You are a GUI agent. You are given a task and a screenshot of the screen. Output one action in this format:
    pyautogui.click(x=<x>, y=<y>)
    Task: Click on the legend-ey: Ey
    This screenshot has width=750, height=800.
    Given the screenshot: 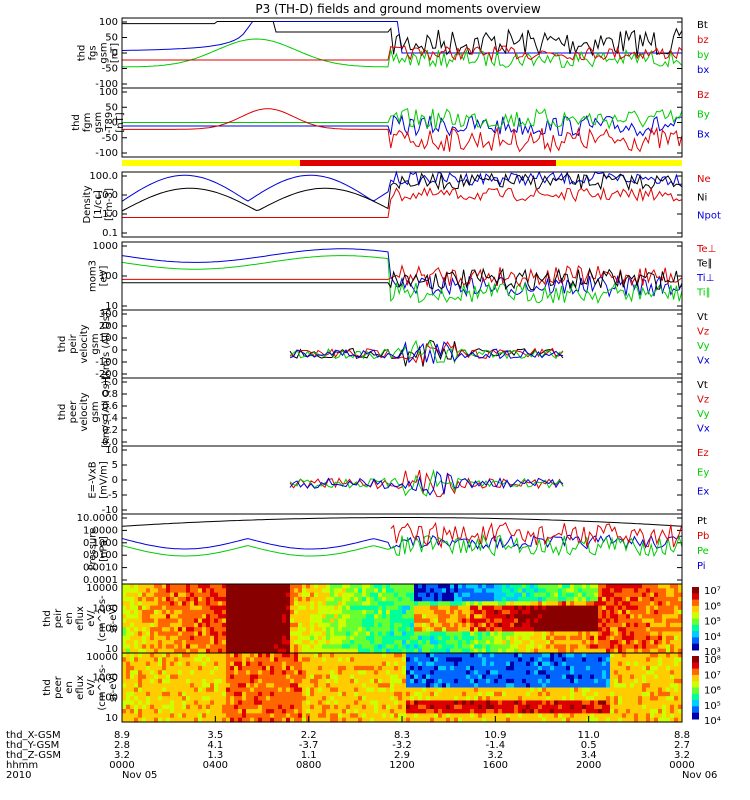 What is the action you would take?
    pyautogui.click(x=703, y=472)
    